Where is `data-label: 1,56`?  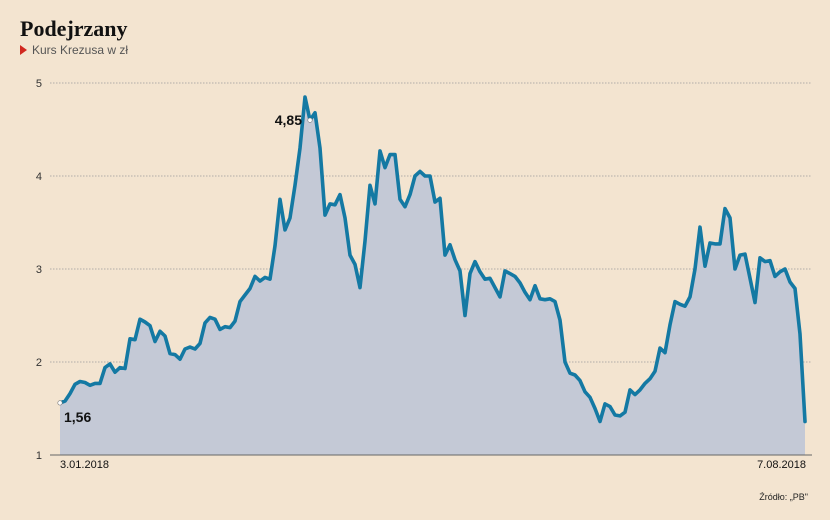 data-label: 1,56 is located at coordinates (77, 417).